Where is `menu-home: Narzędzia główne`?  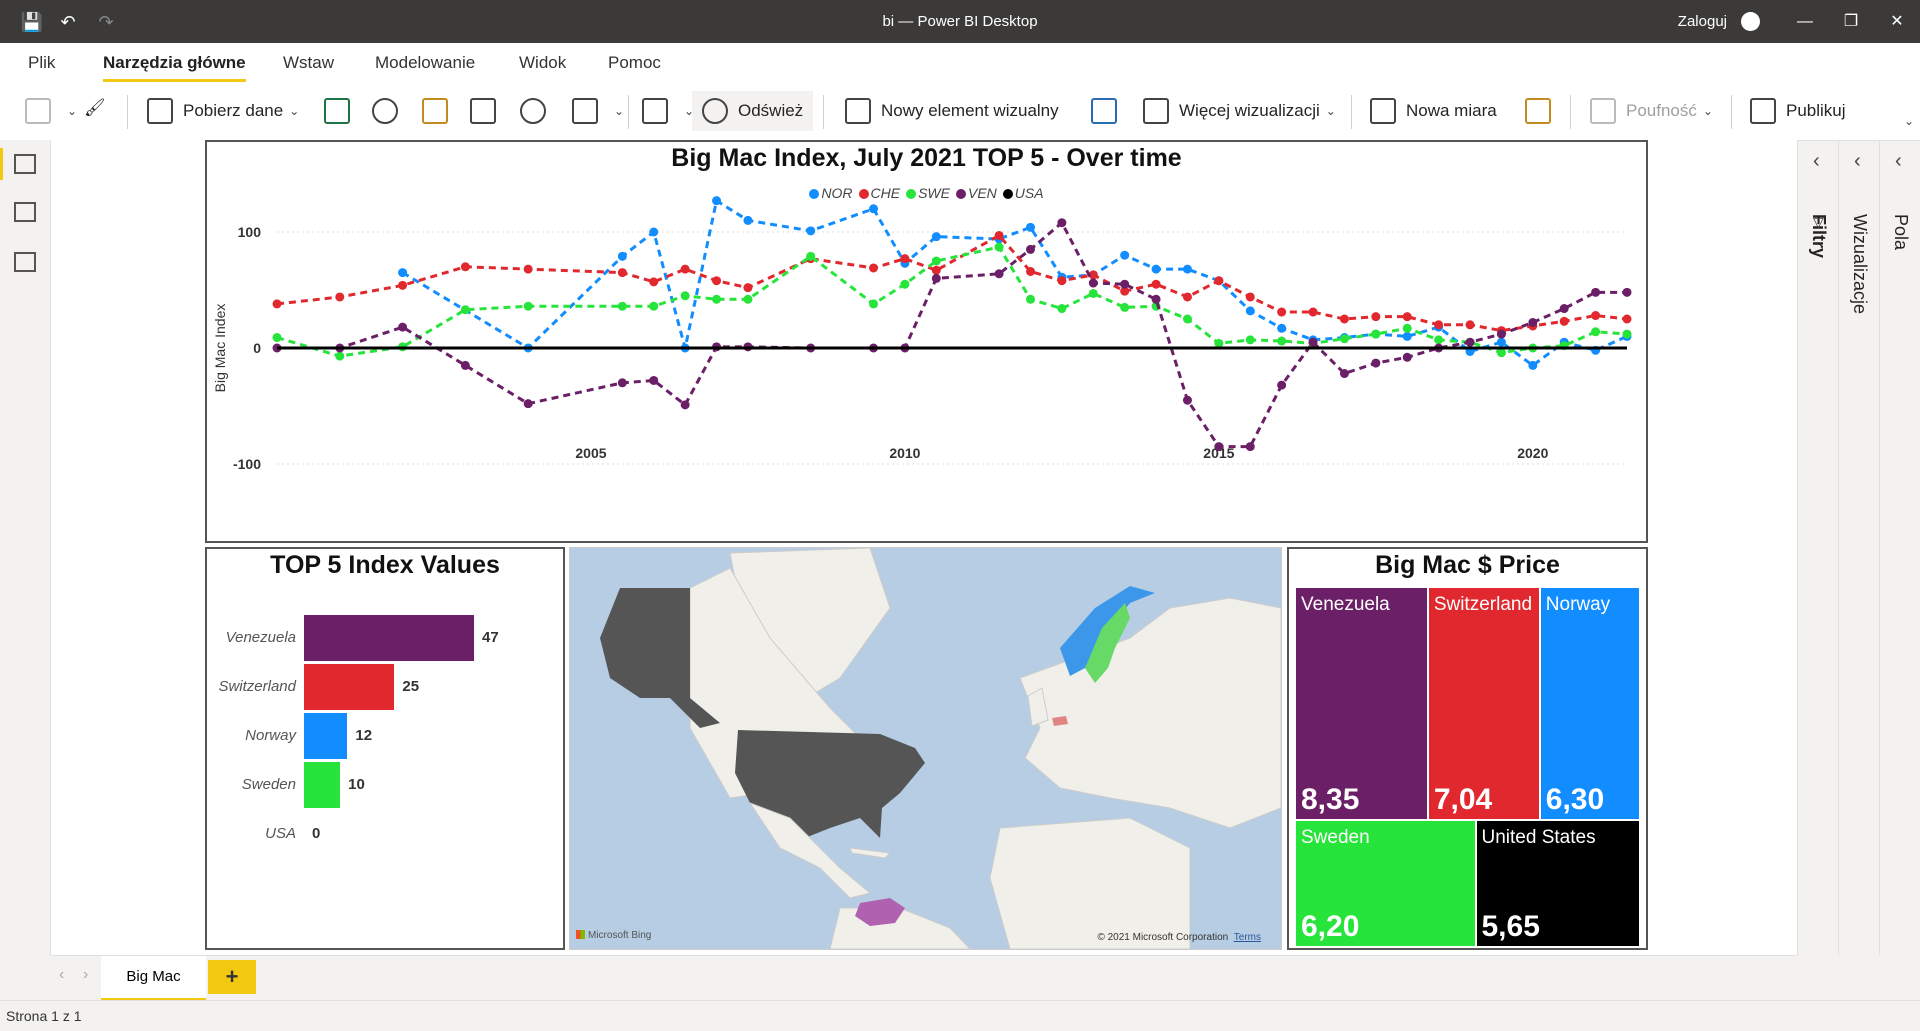
menu-home: Narzędzia główne is located at coordinates (174, 62).